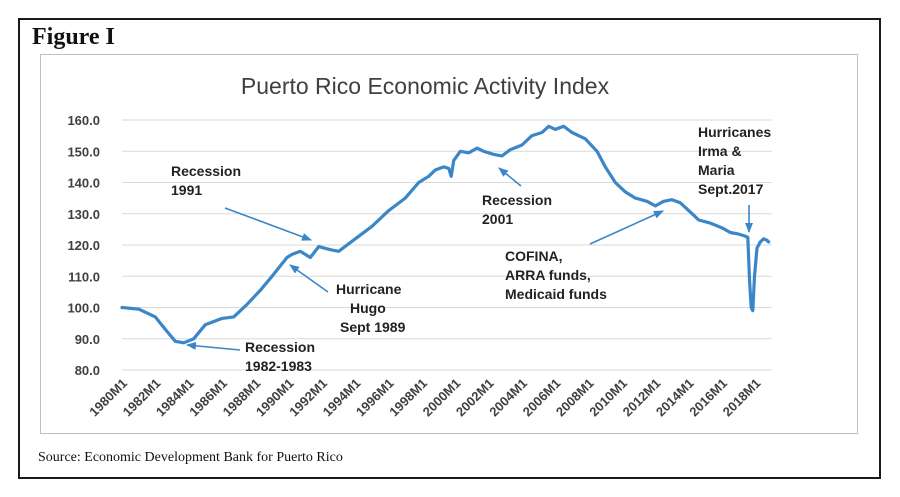  What do you see at coordinates (280, 356) in the screenshot?
I see `annotation: Recession 1982-1983` at bounding box center [280, 356].